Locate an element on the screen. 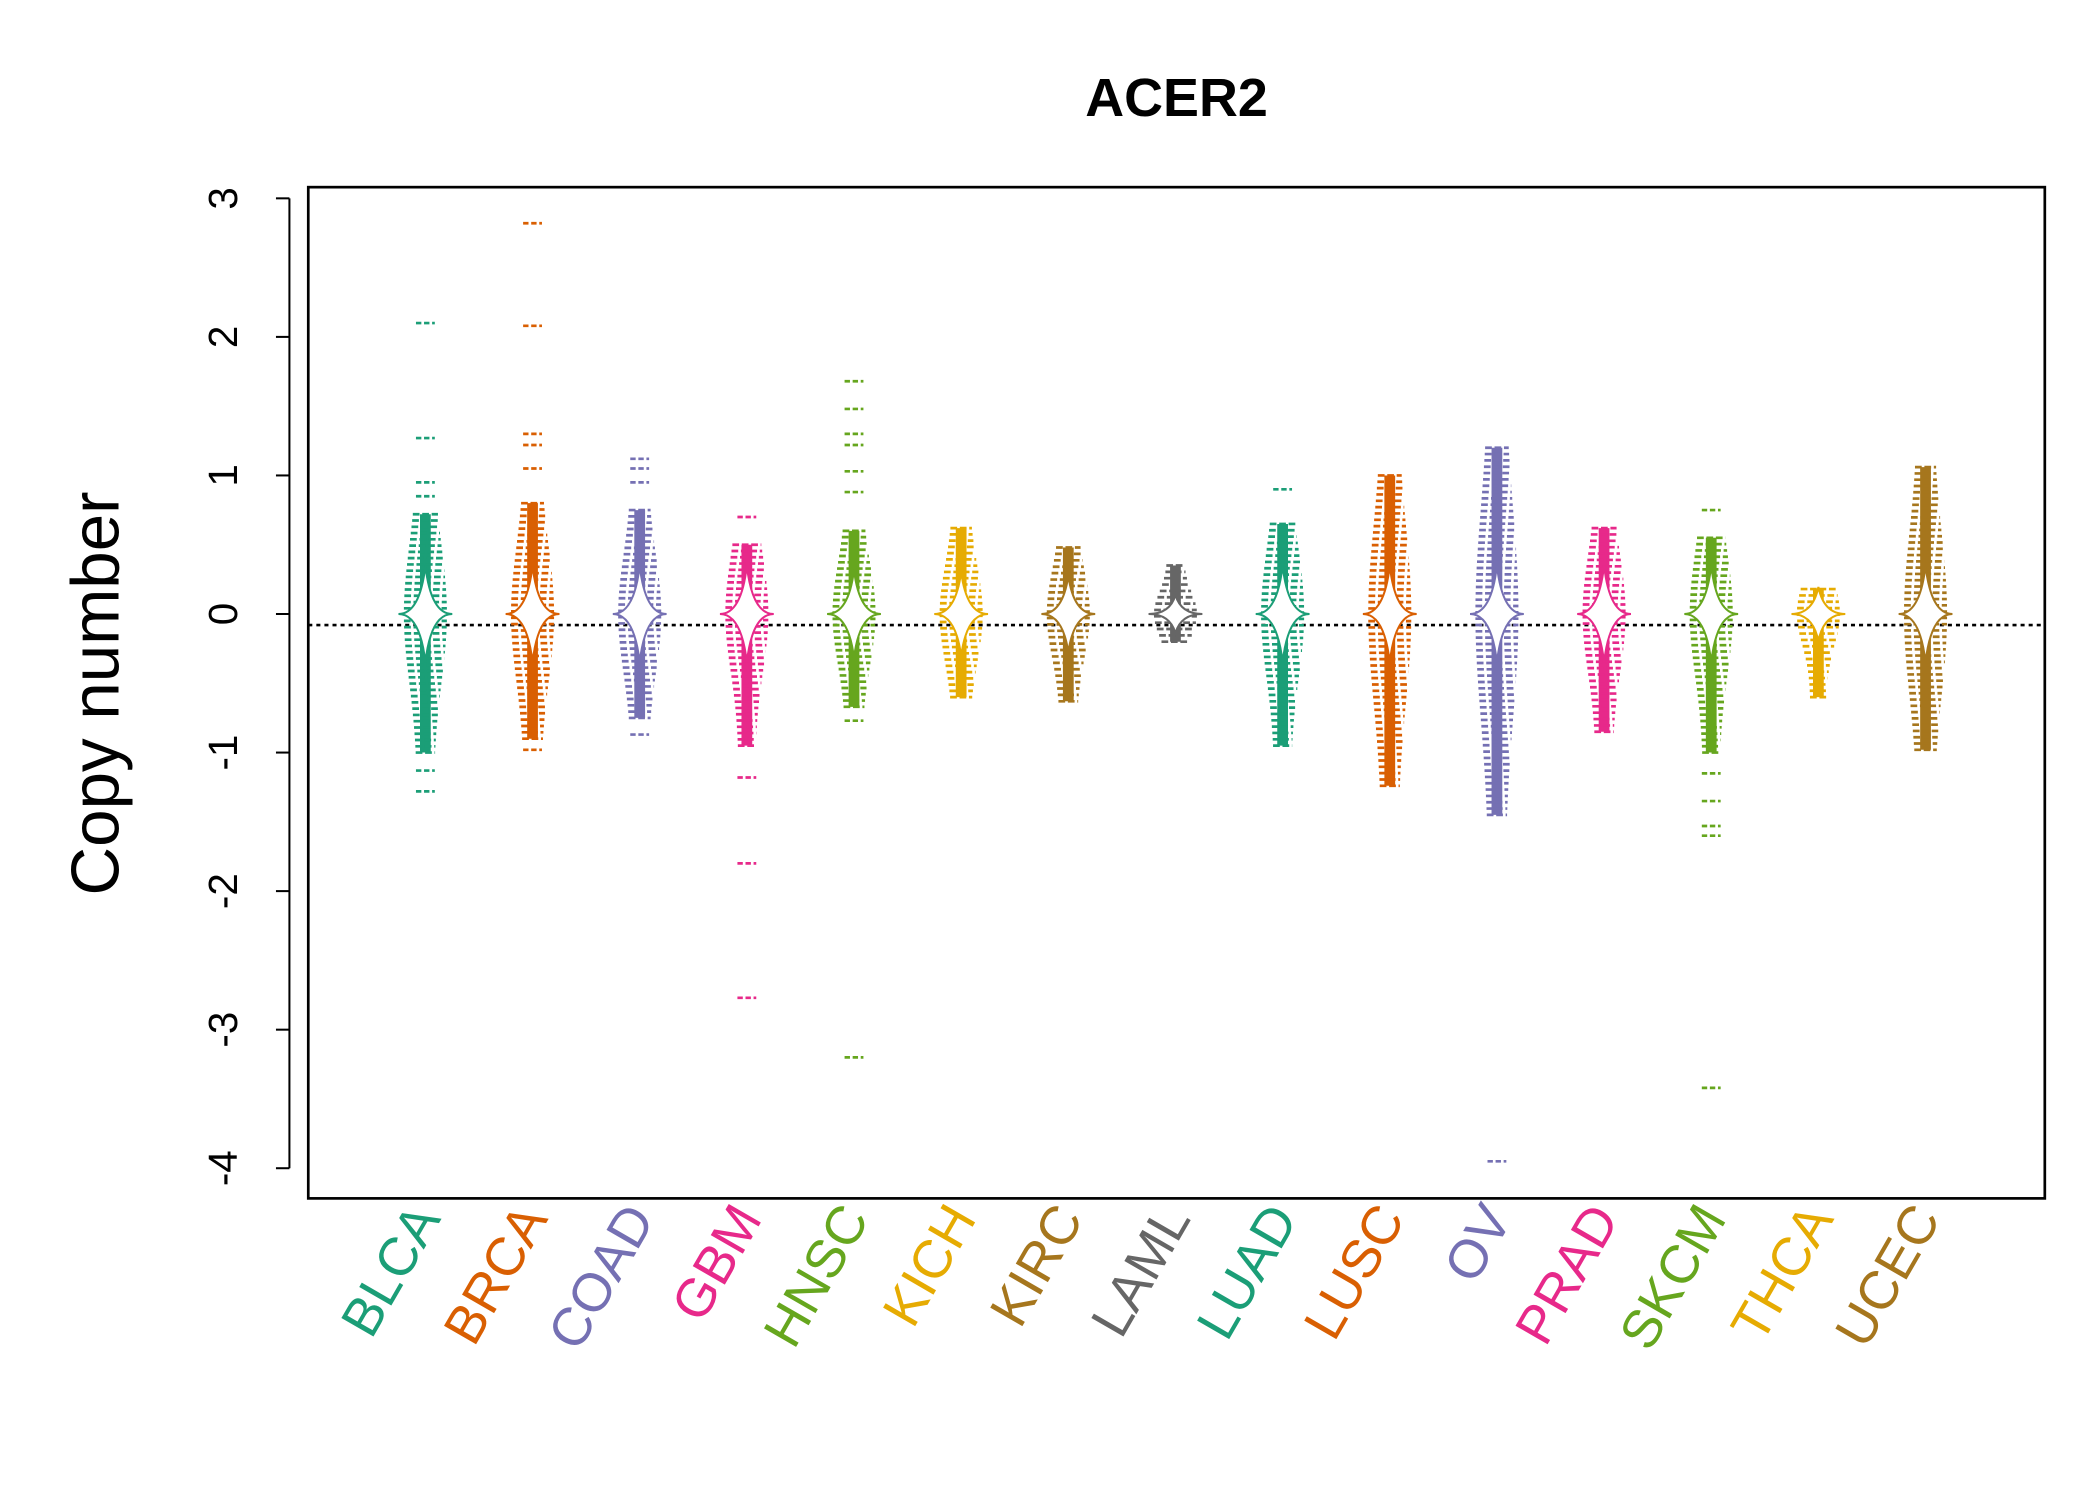 This screenshot has height=1500, width=2100. series-ov is located at coordinates (1496, 804).